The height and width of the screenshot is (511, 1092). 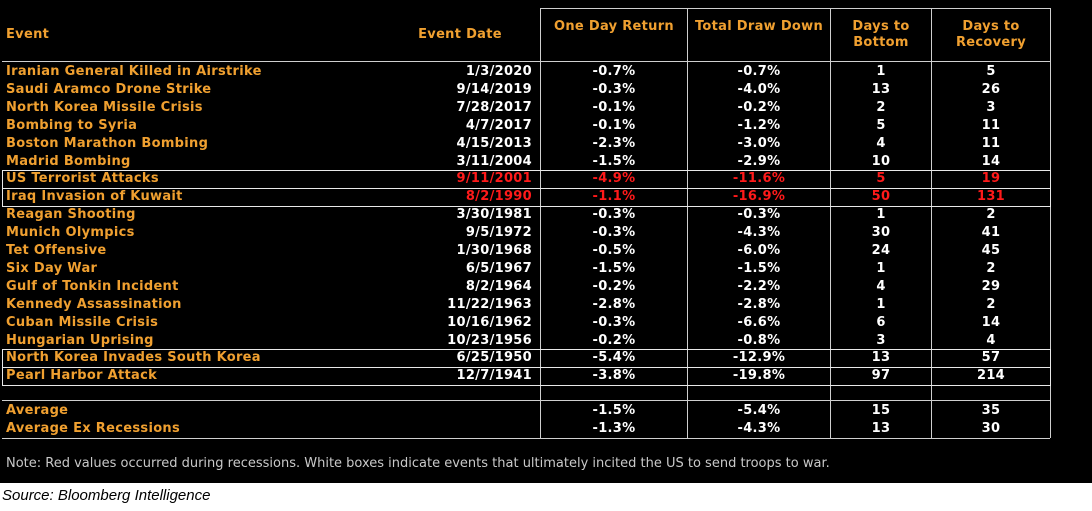 What do you see at coordinates (94, 197) in the screenshot?
I see `event-name: Iraq Invasion of Kuwait` at bounding box center [94, 197].